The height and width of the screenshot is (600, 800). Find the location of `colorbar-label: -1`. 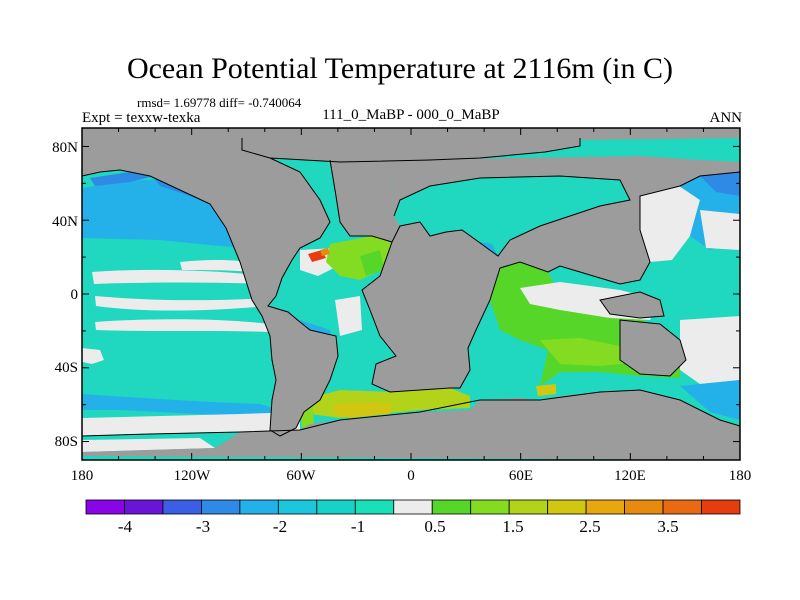

colorbar-label: -1 is located at coordinates (358, 526).